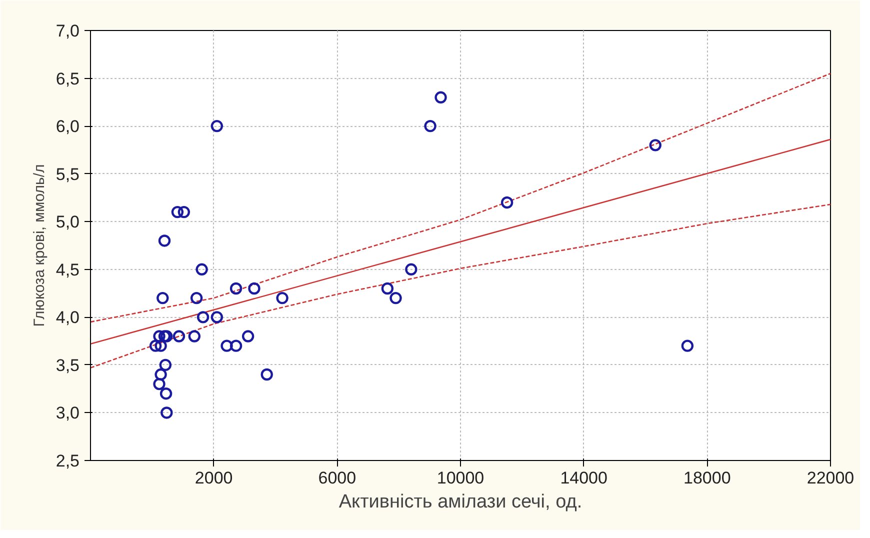  Describe the element at coordinates (68, 413) in the screenshot. I see `y-tick-label: 3,0` at that location.